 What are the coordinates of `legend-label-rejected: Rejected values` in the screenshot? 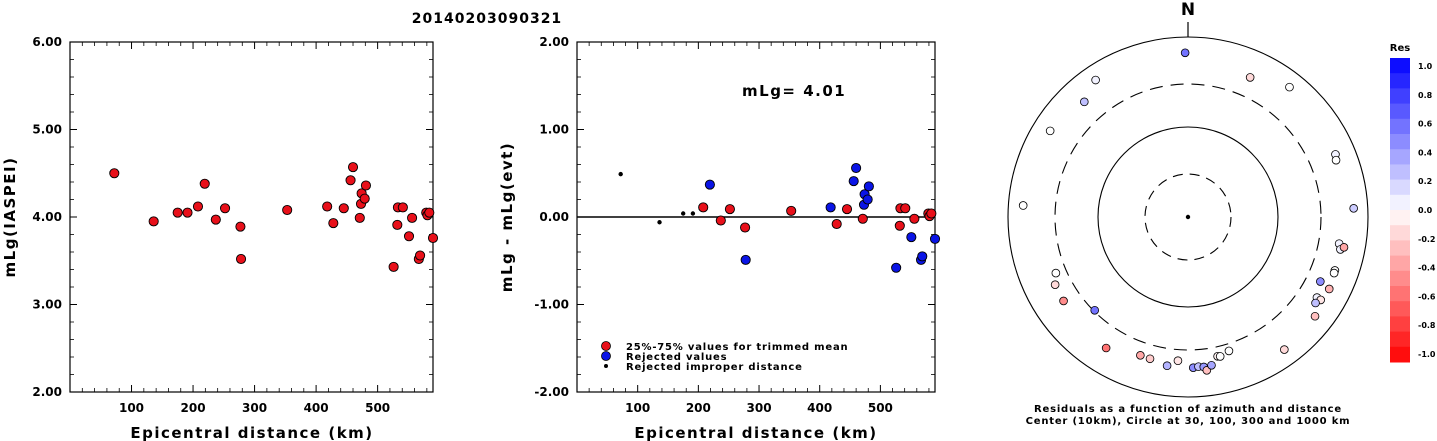 It's located at (676, 357).